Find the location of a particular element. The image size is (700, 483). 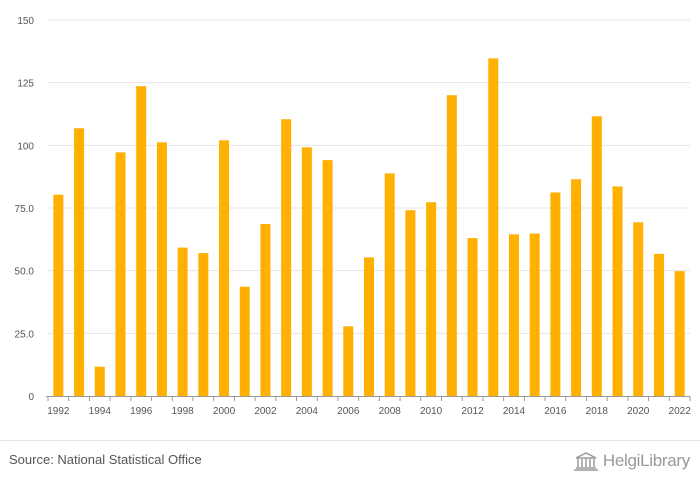

helgi-library-logo: HelgiLibrary is located at coordinates (631, 461).